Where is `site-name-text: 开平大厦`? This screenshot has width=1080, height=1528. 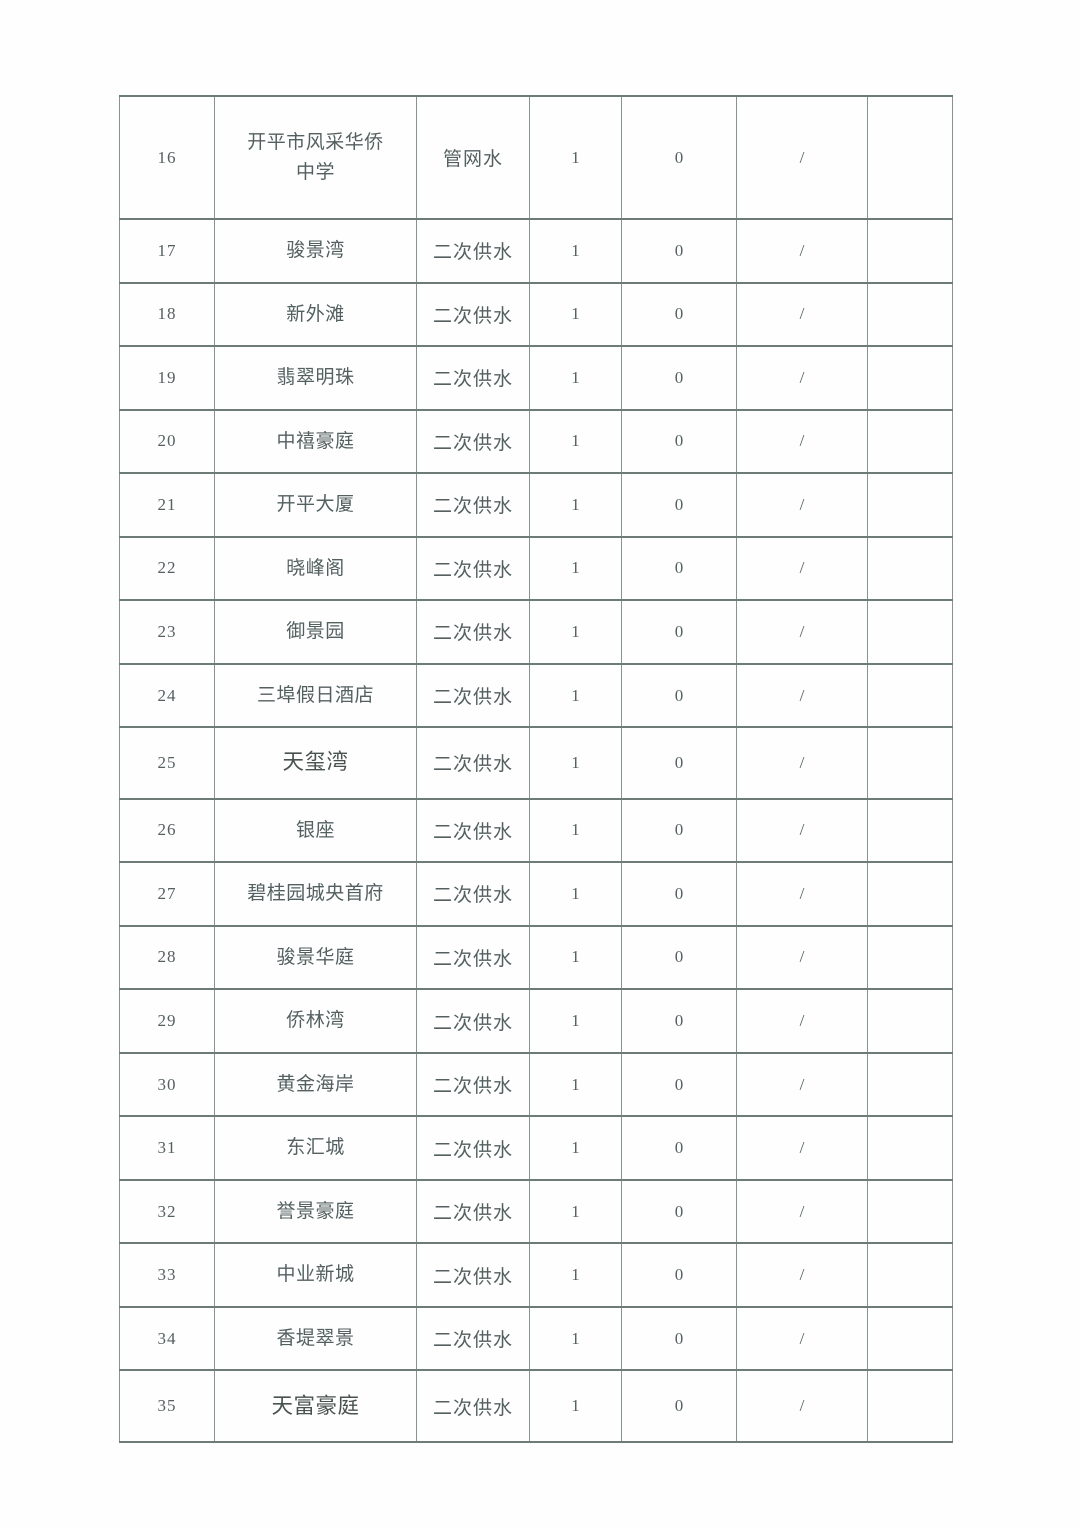 site-name-text: 开平大厦 is located at coordinates (315, 505).